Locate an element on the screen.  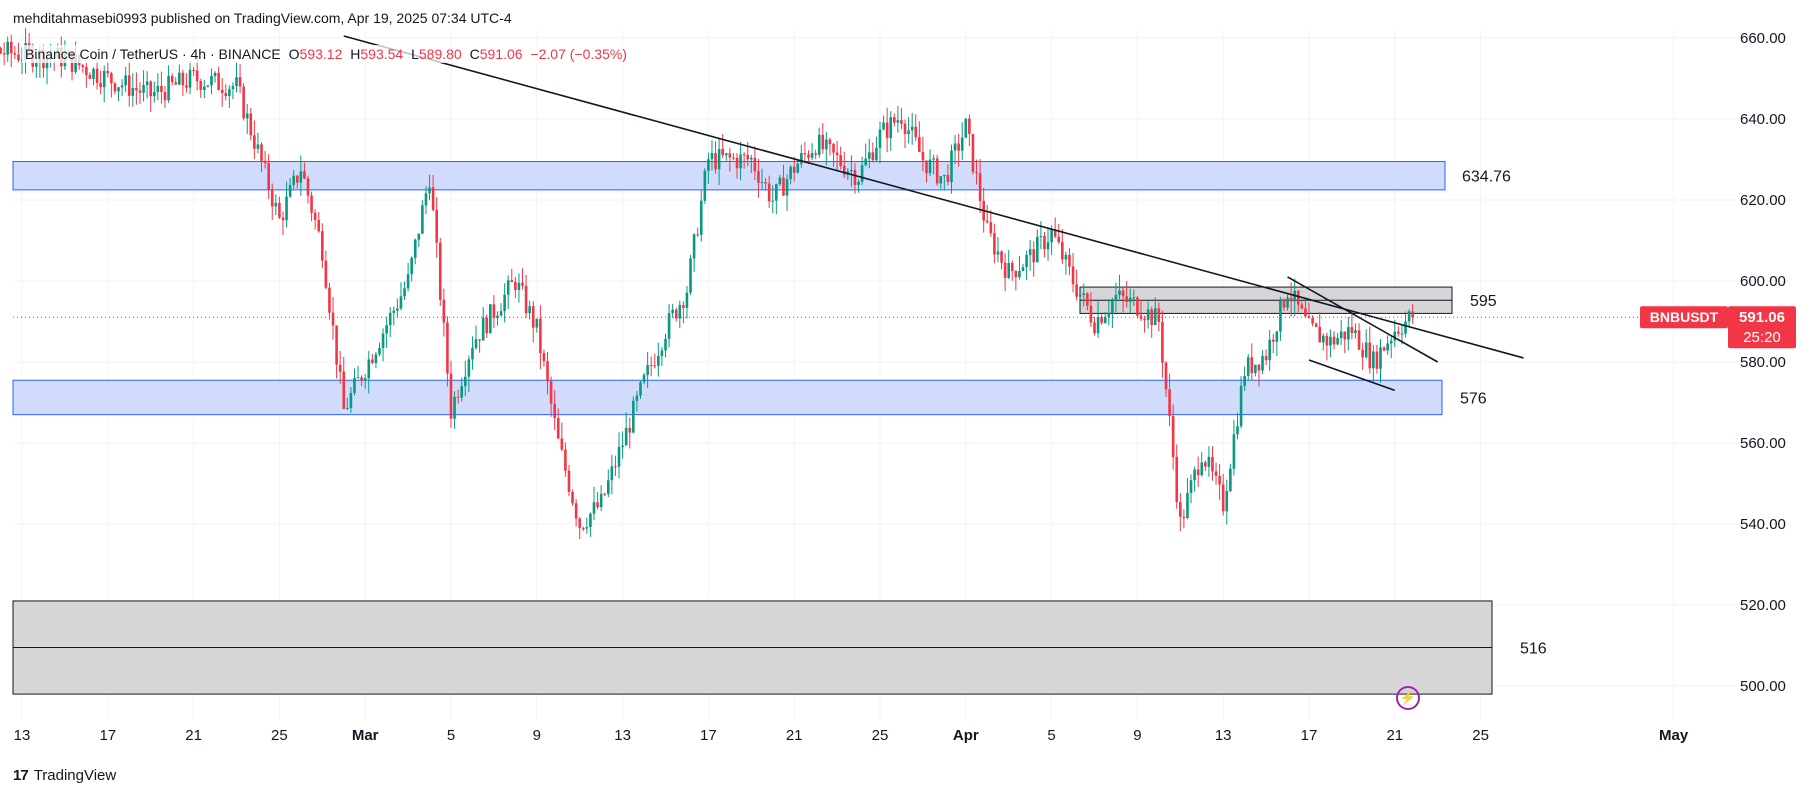
x-axis: 13 17 21 25 Mar 5 9 13 17 21 25 Apr 5 9 13 17 21 25 May is located at coordinates (851, 735).